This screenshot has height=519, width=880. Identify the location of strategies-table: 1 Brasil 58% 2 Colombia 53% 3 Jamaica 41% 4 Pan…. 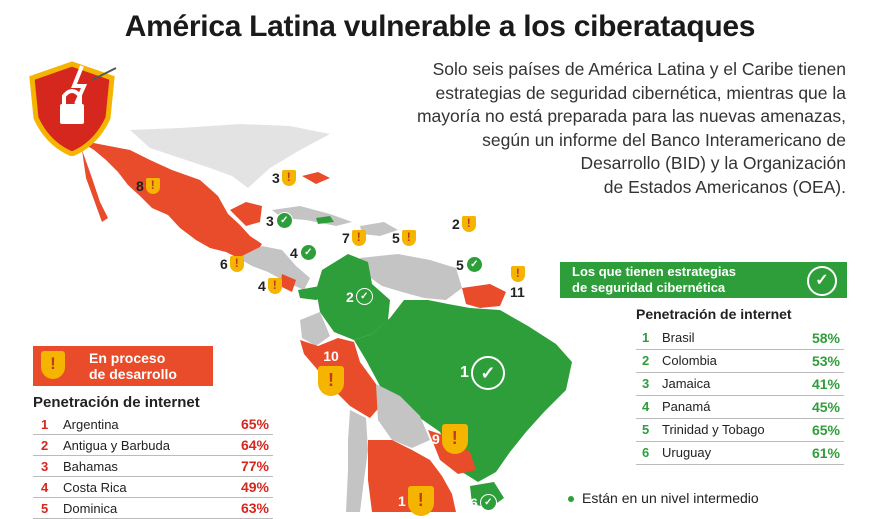
(740, 396).